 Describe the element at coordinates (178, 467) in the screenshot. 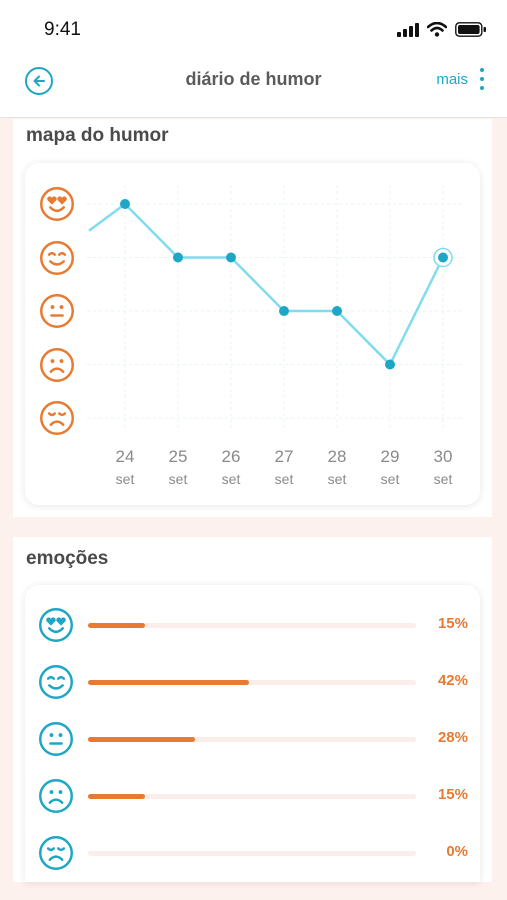

I see `x-tick-label: 25 set` at that location.